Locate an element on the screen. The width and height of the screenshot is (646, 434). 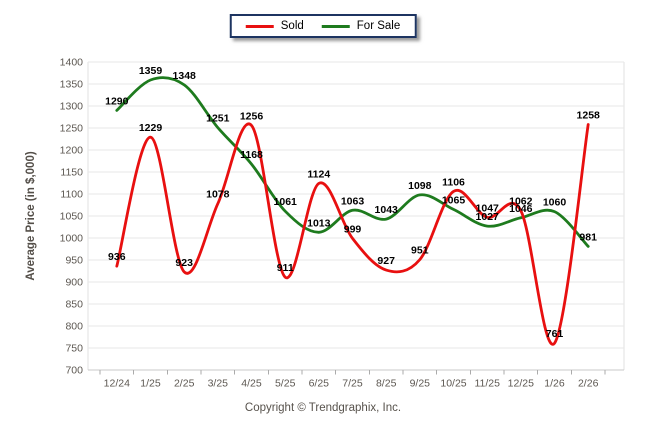
data-label-for-sale: 1063 is located at coordinates (353, 201).